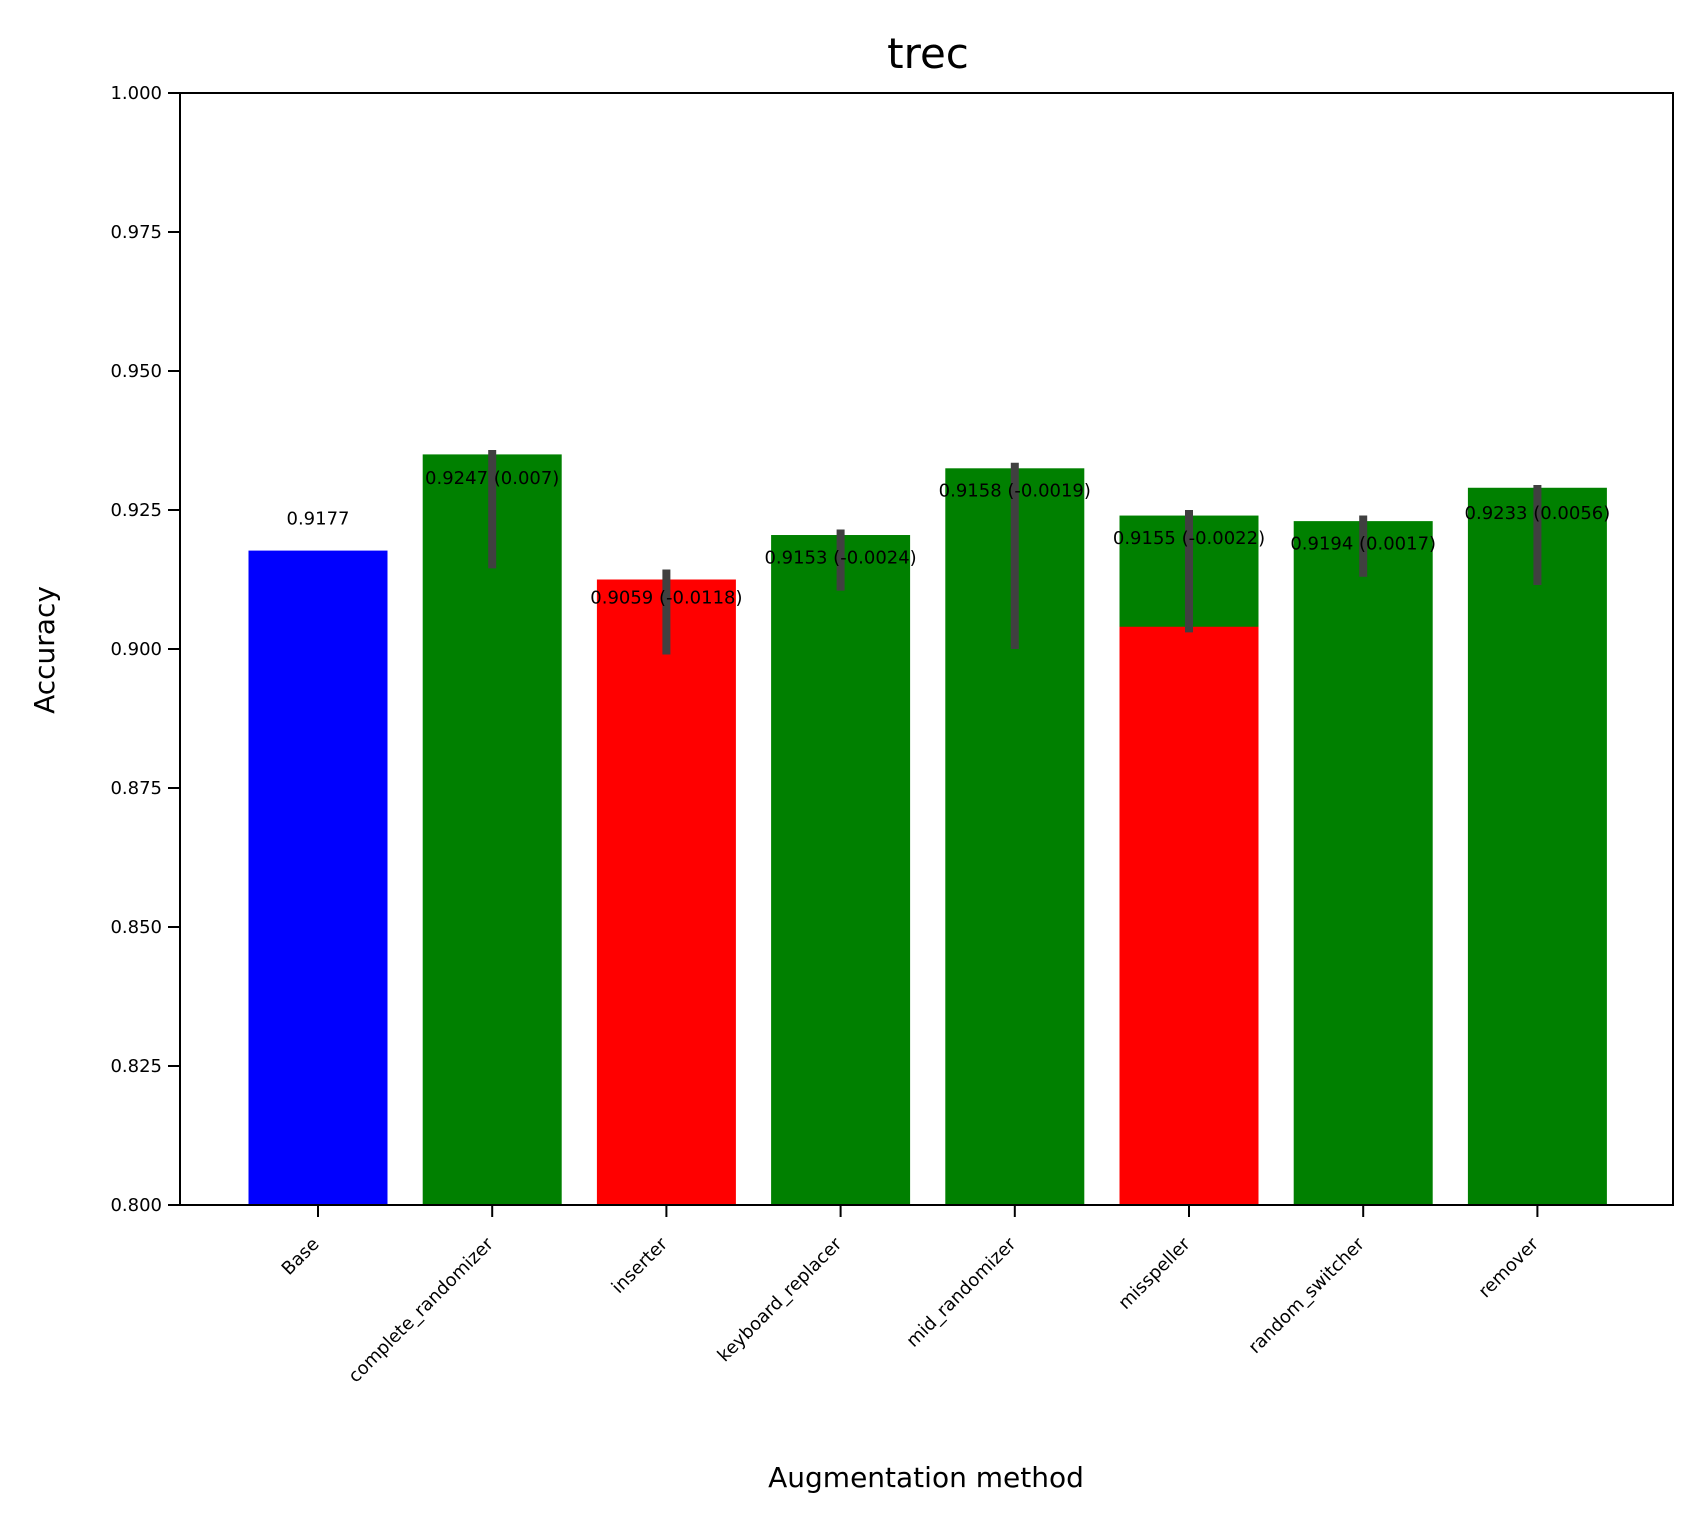  What do you see at coordinates (841, 870) in the screenshot?
I see `bar-keyboard_replacer` at bounding box center [841, 870].